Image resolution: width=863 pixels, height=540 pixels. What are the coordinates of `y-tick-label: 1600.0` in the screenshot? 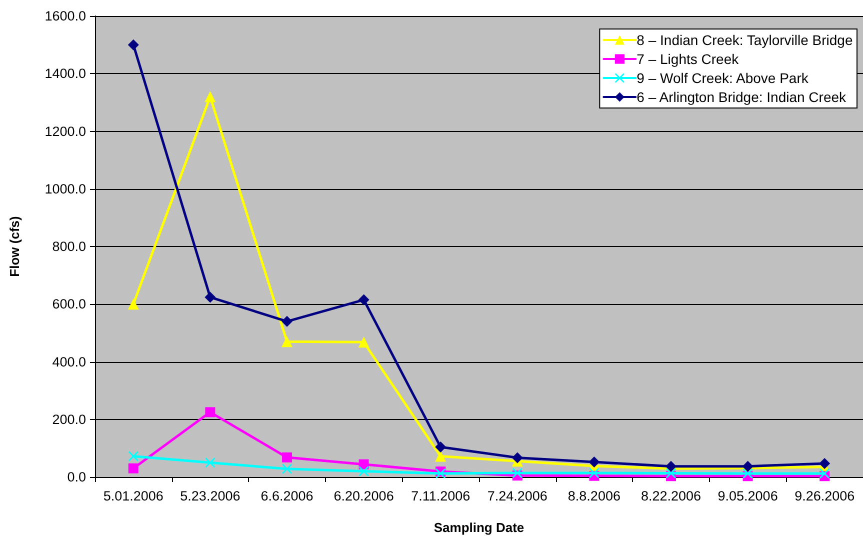 It's located at (65, 16).